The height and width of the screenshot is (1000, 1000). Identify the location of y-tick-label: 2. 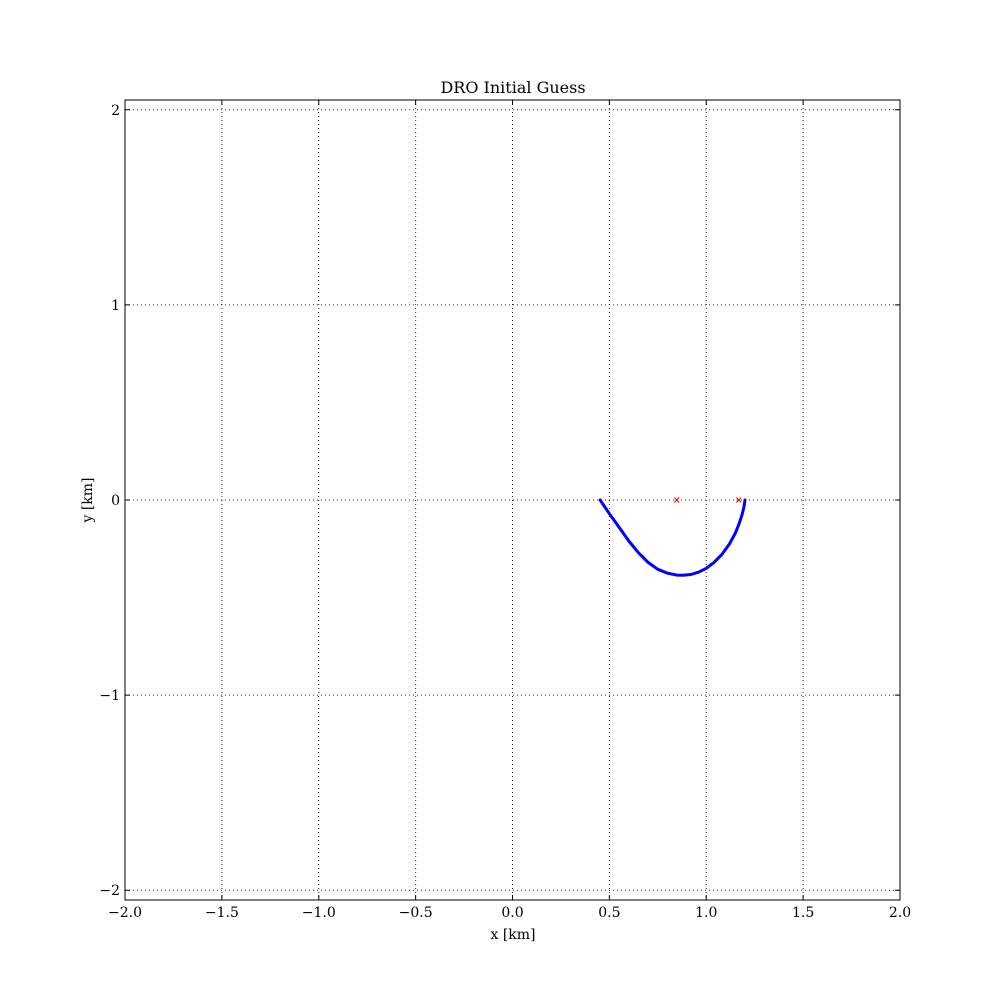
(115, 111).